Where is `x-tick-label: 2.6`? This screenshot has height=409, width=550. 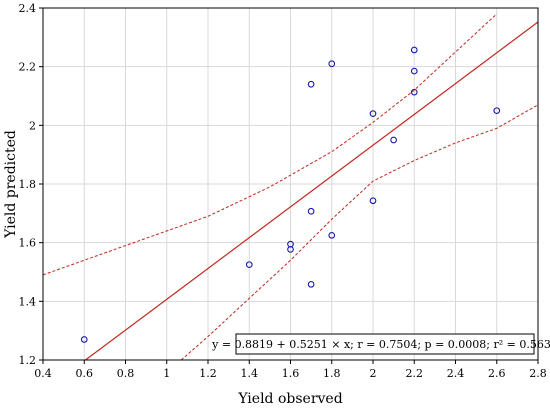 x-tick-label: 2.6 is located at coordinates (497, 373).